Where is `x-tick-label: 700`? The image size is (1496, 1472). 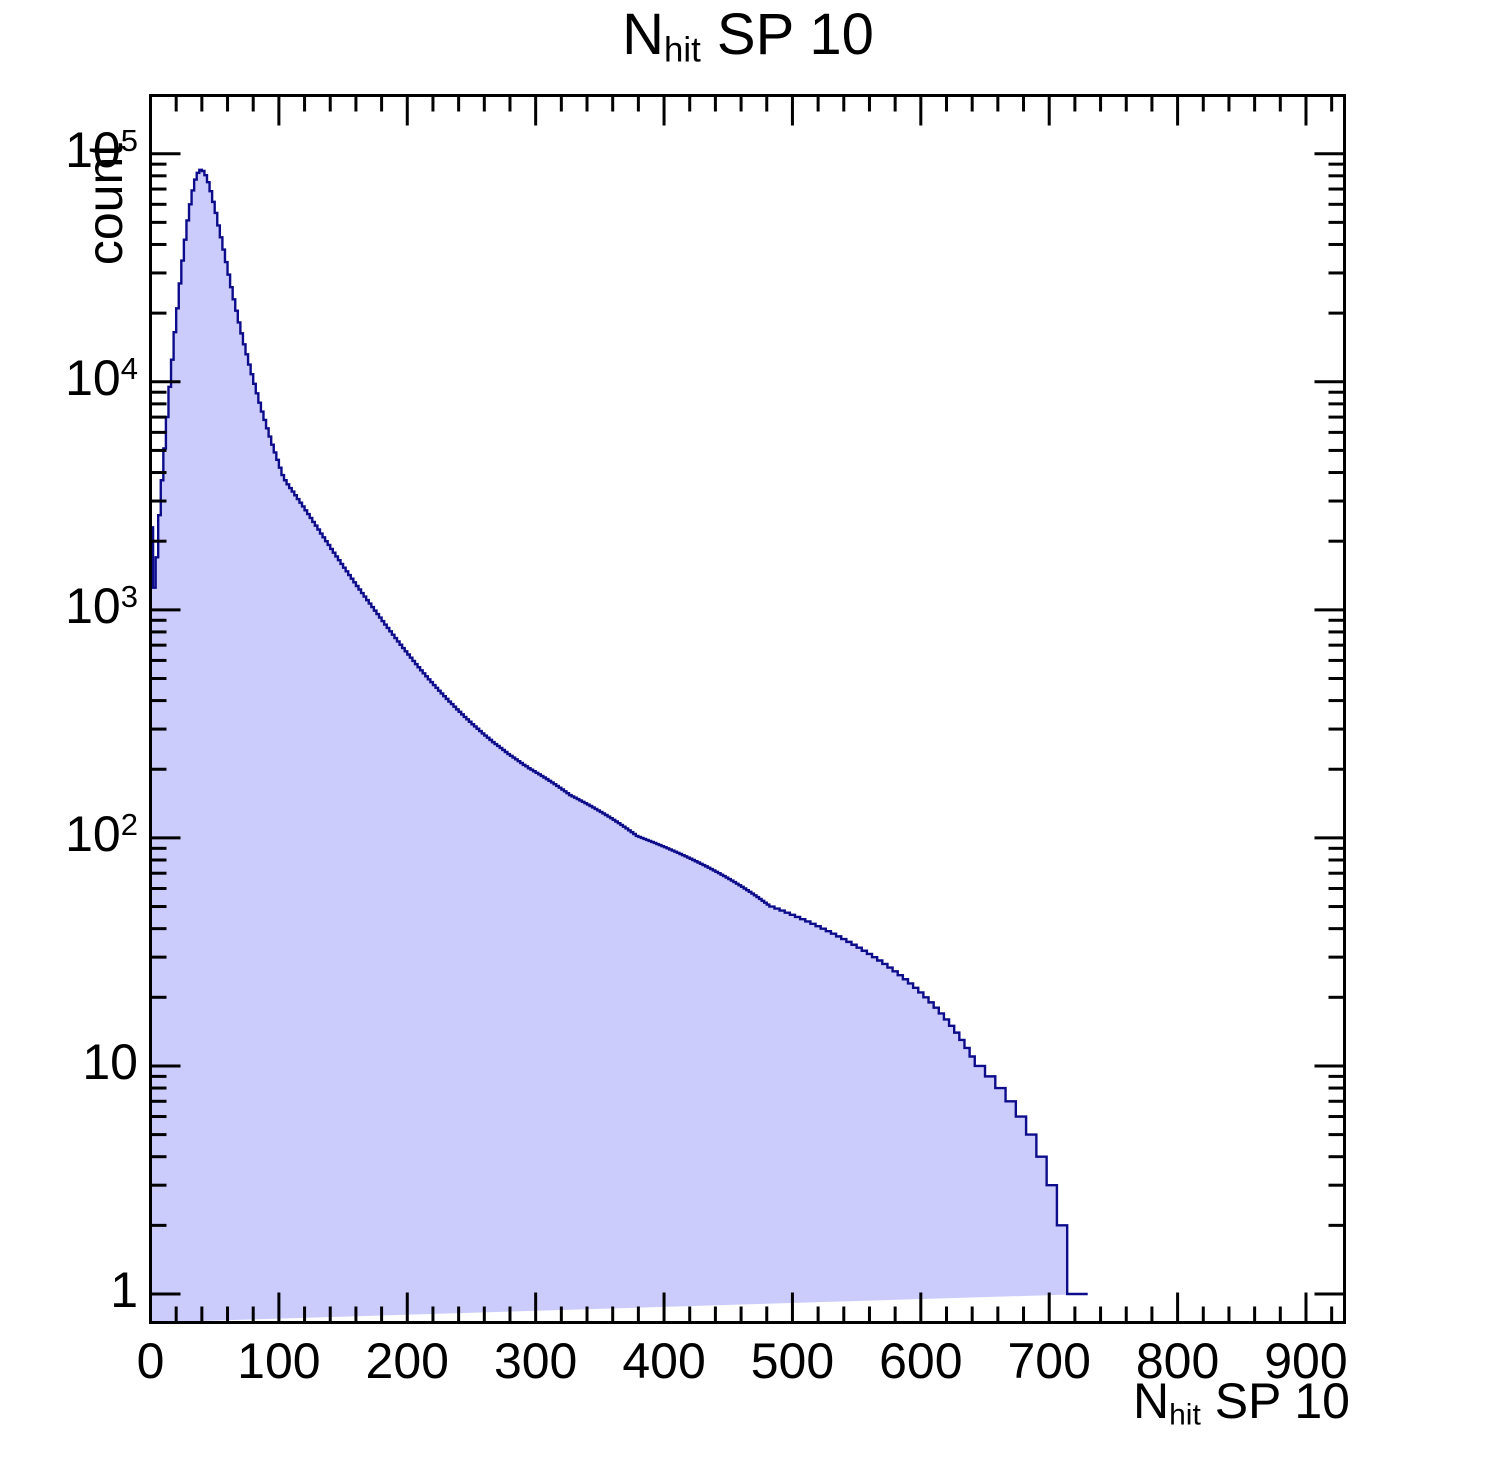
x-tick-label: 700 is located at coordinates (1049, 1361).